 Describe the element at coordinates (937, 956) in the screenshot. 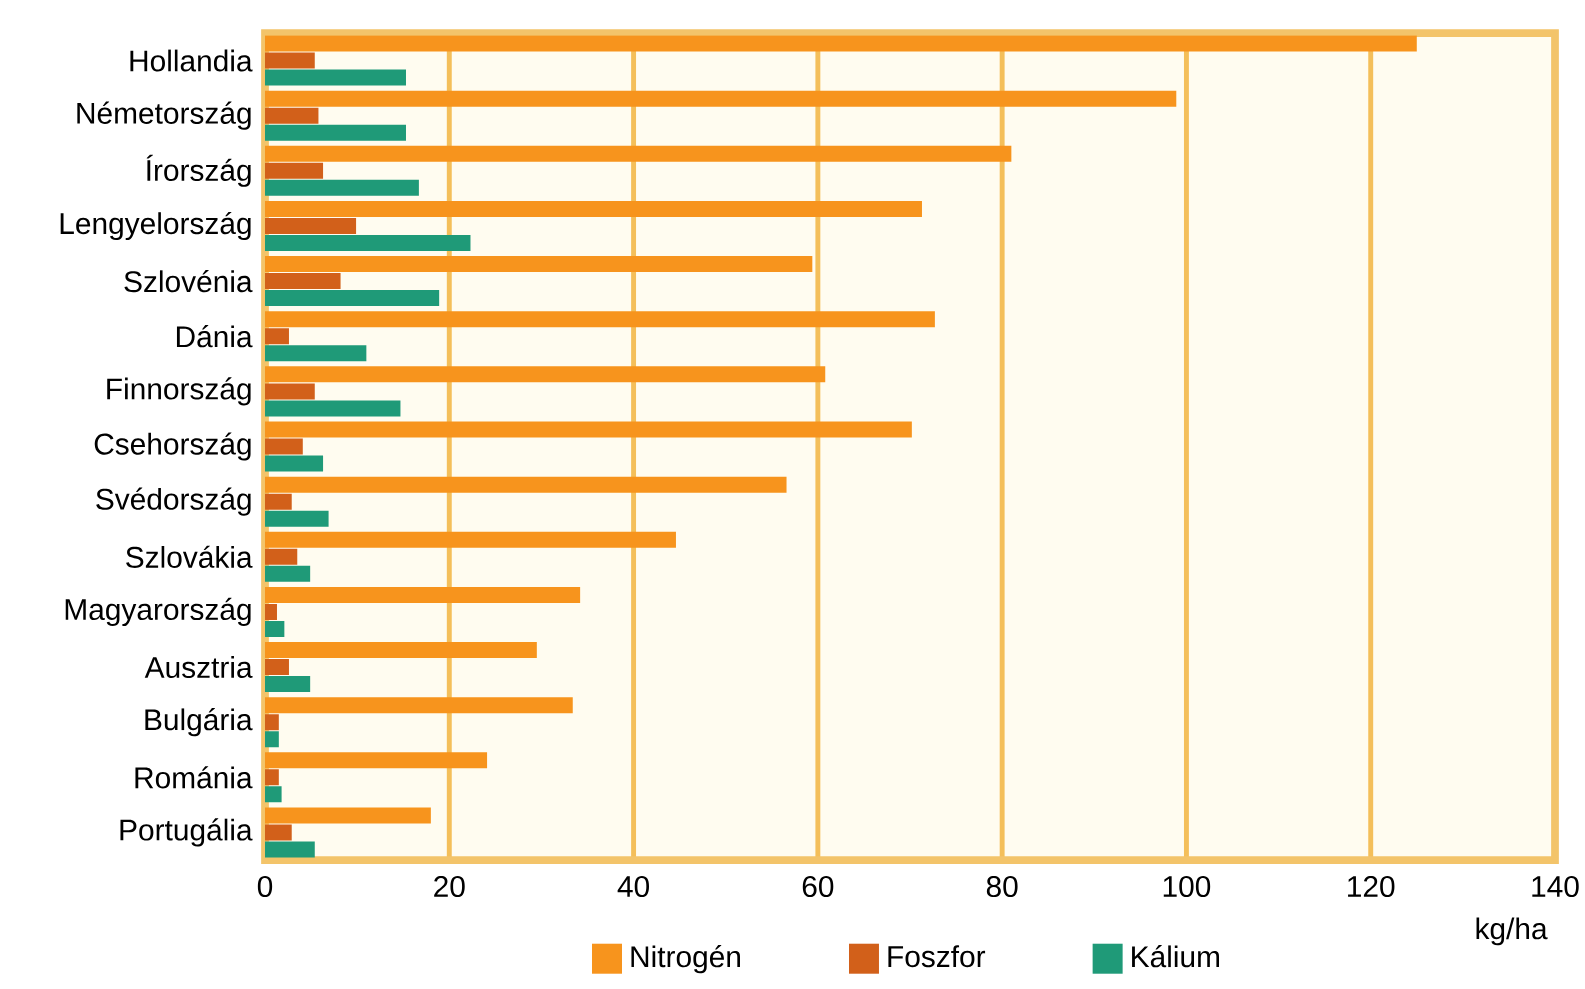

I see `legend-label: Foszfor` at that location.